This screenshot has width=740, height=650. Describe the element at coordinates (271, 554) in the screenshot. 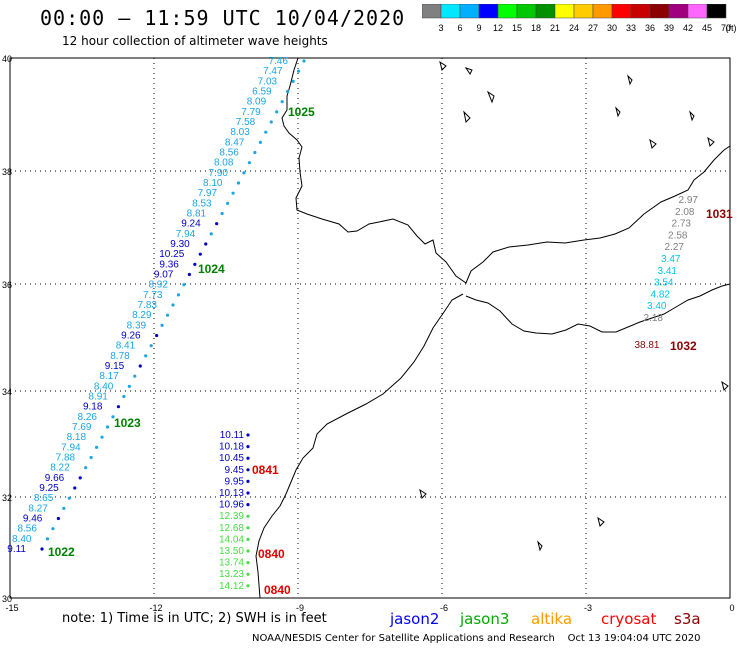

I see `time-label: 0840` at that location.